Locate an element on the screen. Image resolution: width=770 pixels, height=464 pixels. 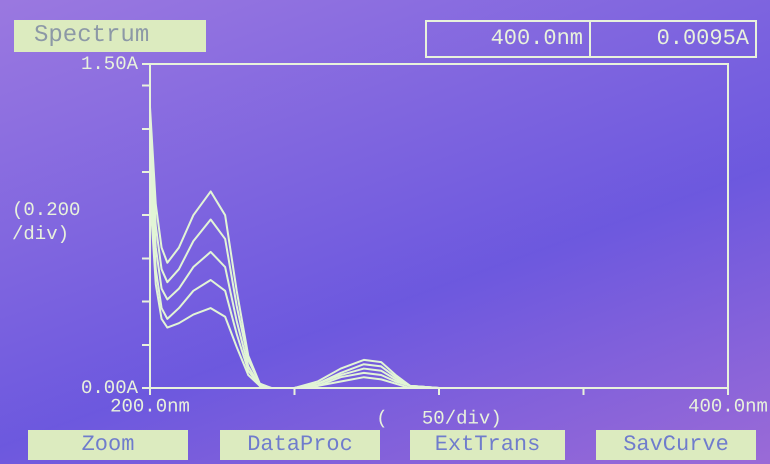
menu-button: ExtTrans is located at coordinates (487, 445).